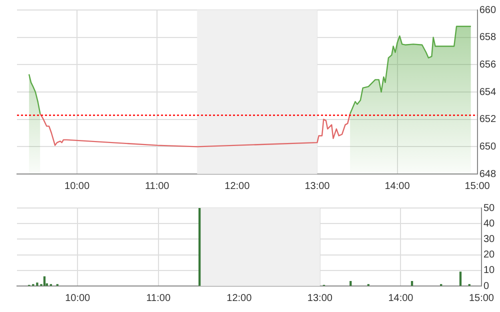 The width and height of the screenshot is (500, 312). I want to click on y-tick-label: 650, so click(487, 146).